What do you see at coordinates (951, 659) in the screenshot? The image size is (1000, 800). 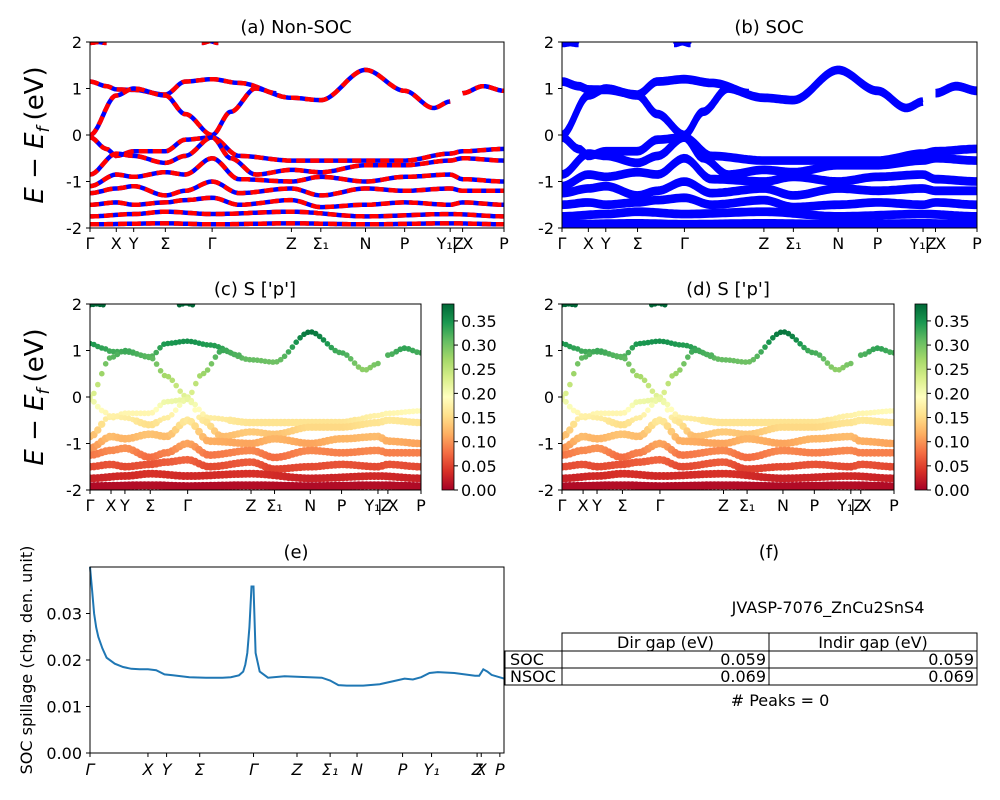 I see `table-cell-text: 0.059` at bounding box center [951, 659].